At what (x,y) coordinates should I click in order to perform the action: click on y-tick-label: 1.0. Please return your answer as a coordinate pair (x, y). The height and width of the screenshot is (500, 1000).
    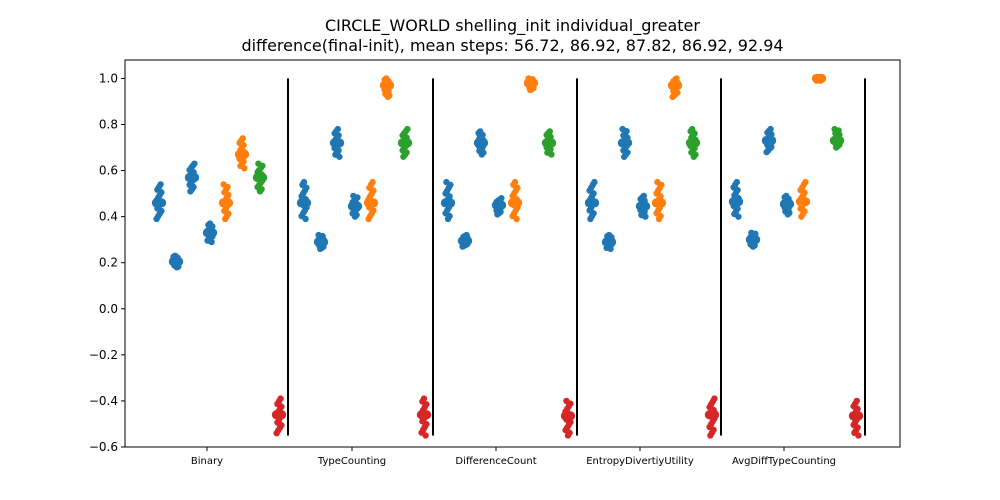
    Looking at the image, I should click on (108, 78).